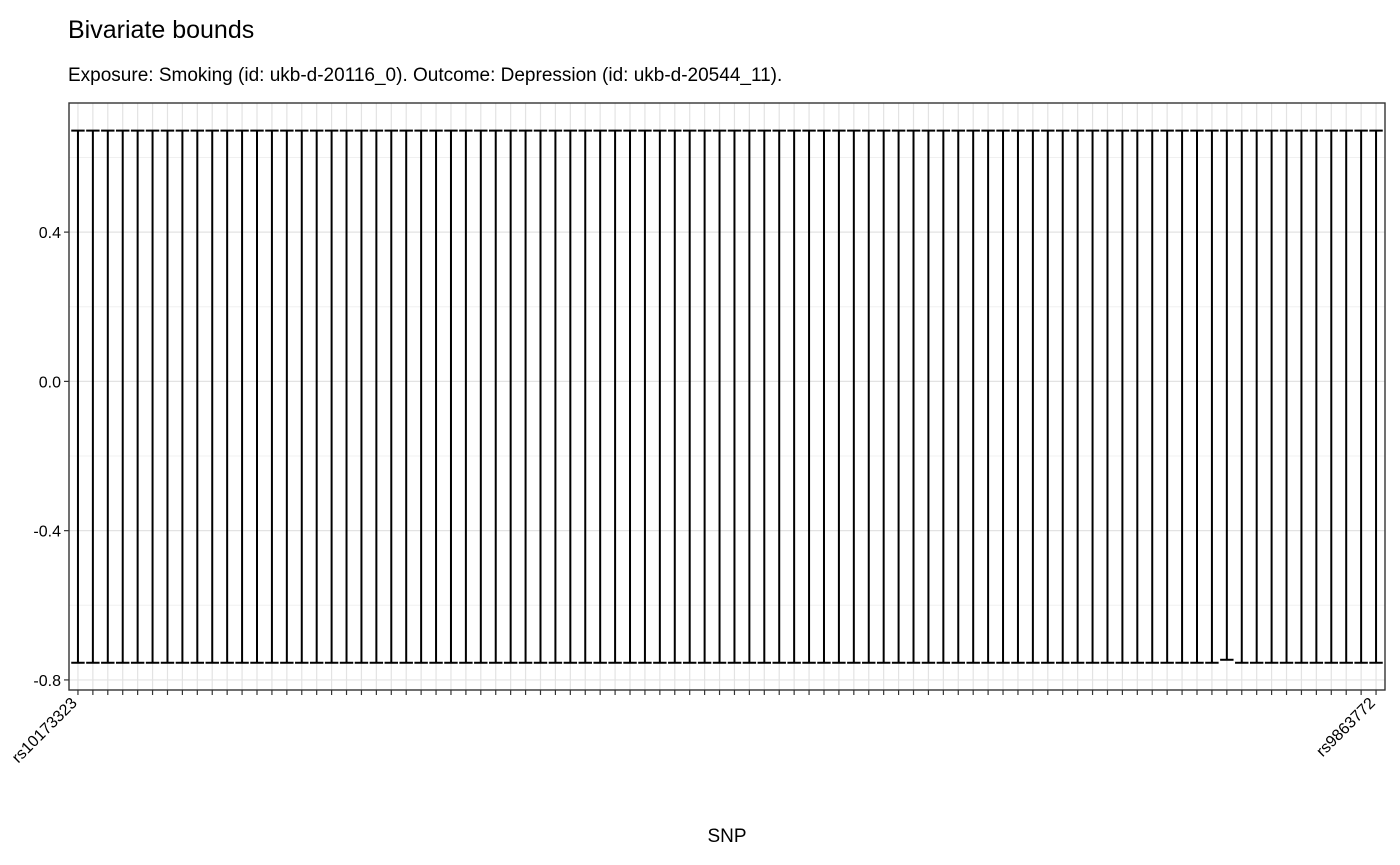  Describe the element at coordinates (47, 532) in the screenshot. I see `y-tick-label: -0.4` at that location.